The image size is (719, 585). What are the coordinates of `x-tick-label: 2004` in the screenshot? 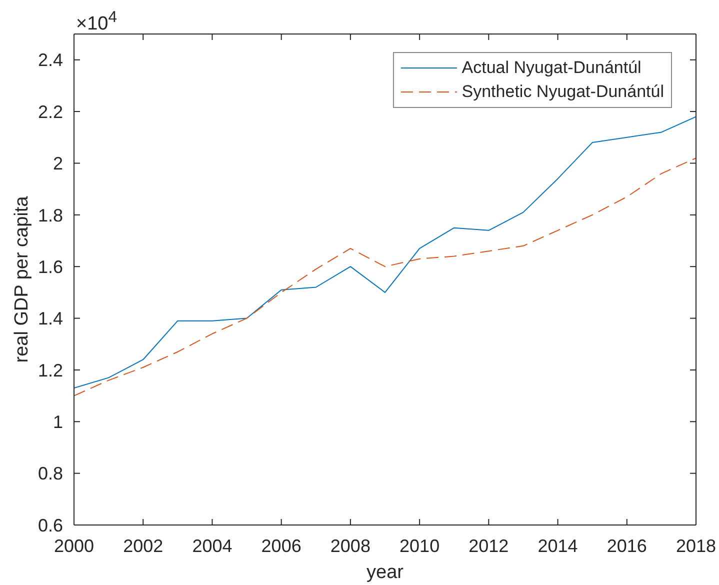 It's located at (212, 546).